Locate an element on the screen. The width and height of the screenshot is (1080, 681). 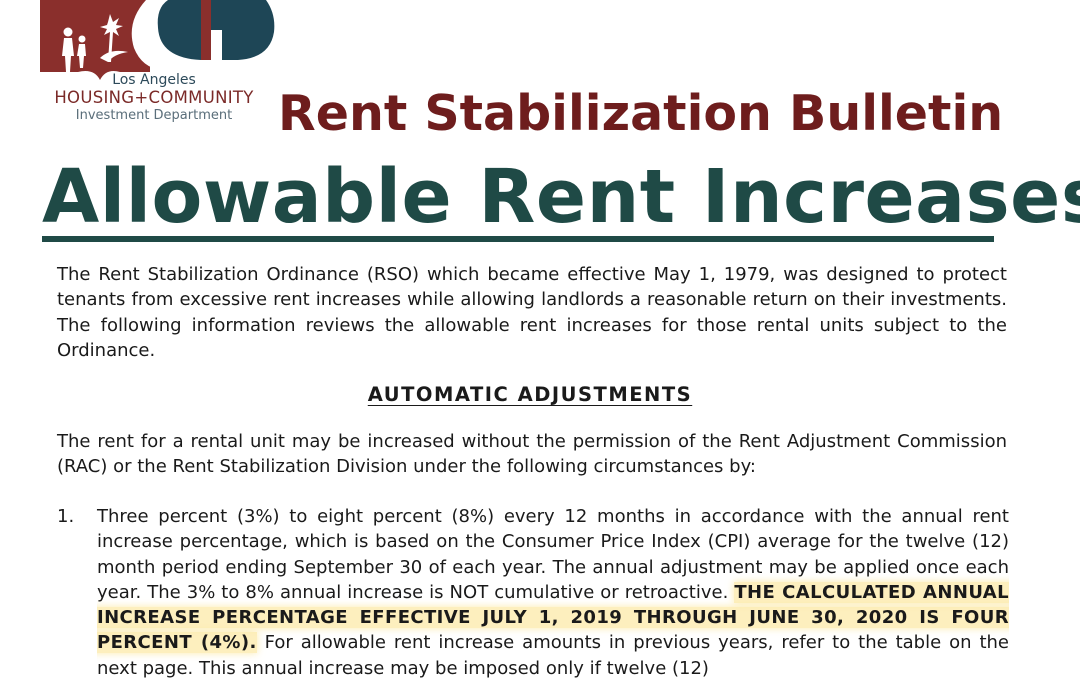
family-silhouette is located at coordinates (95, 43).